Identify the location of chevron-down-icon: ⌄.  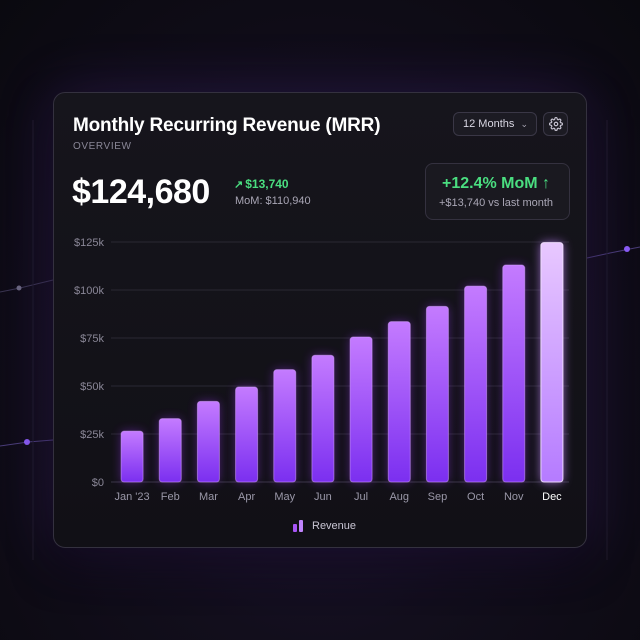
(524, 124).